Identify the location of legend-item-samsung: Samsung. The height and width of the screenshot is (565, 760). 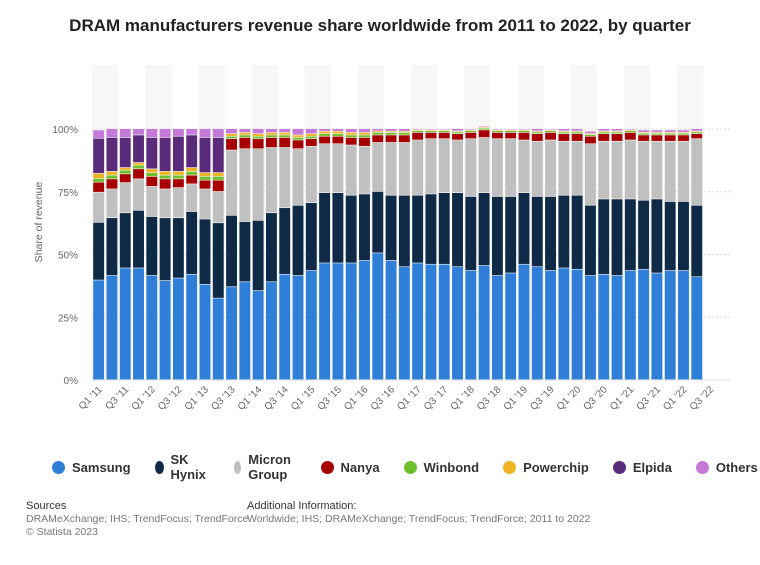
(91, 467).